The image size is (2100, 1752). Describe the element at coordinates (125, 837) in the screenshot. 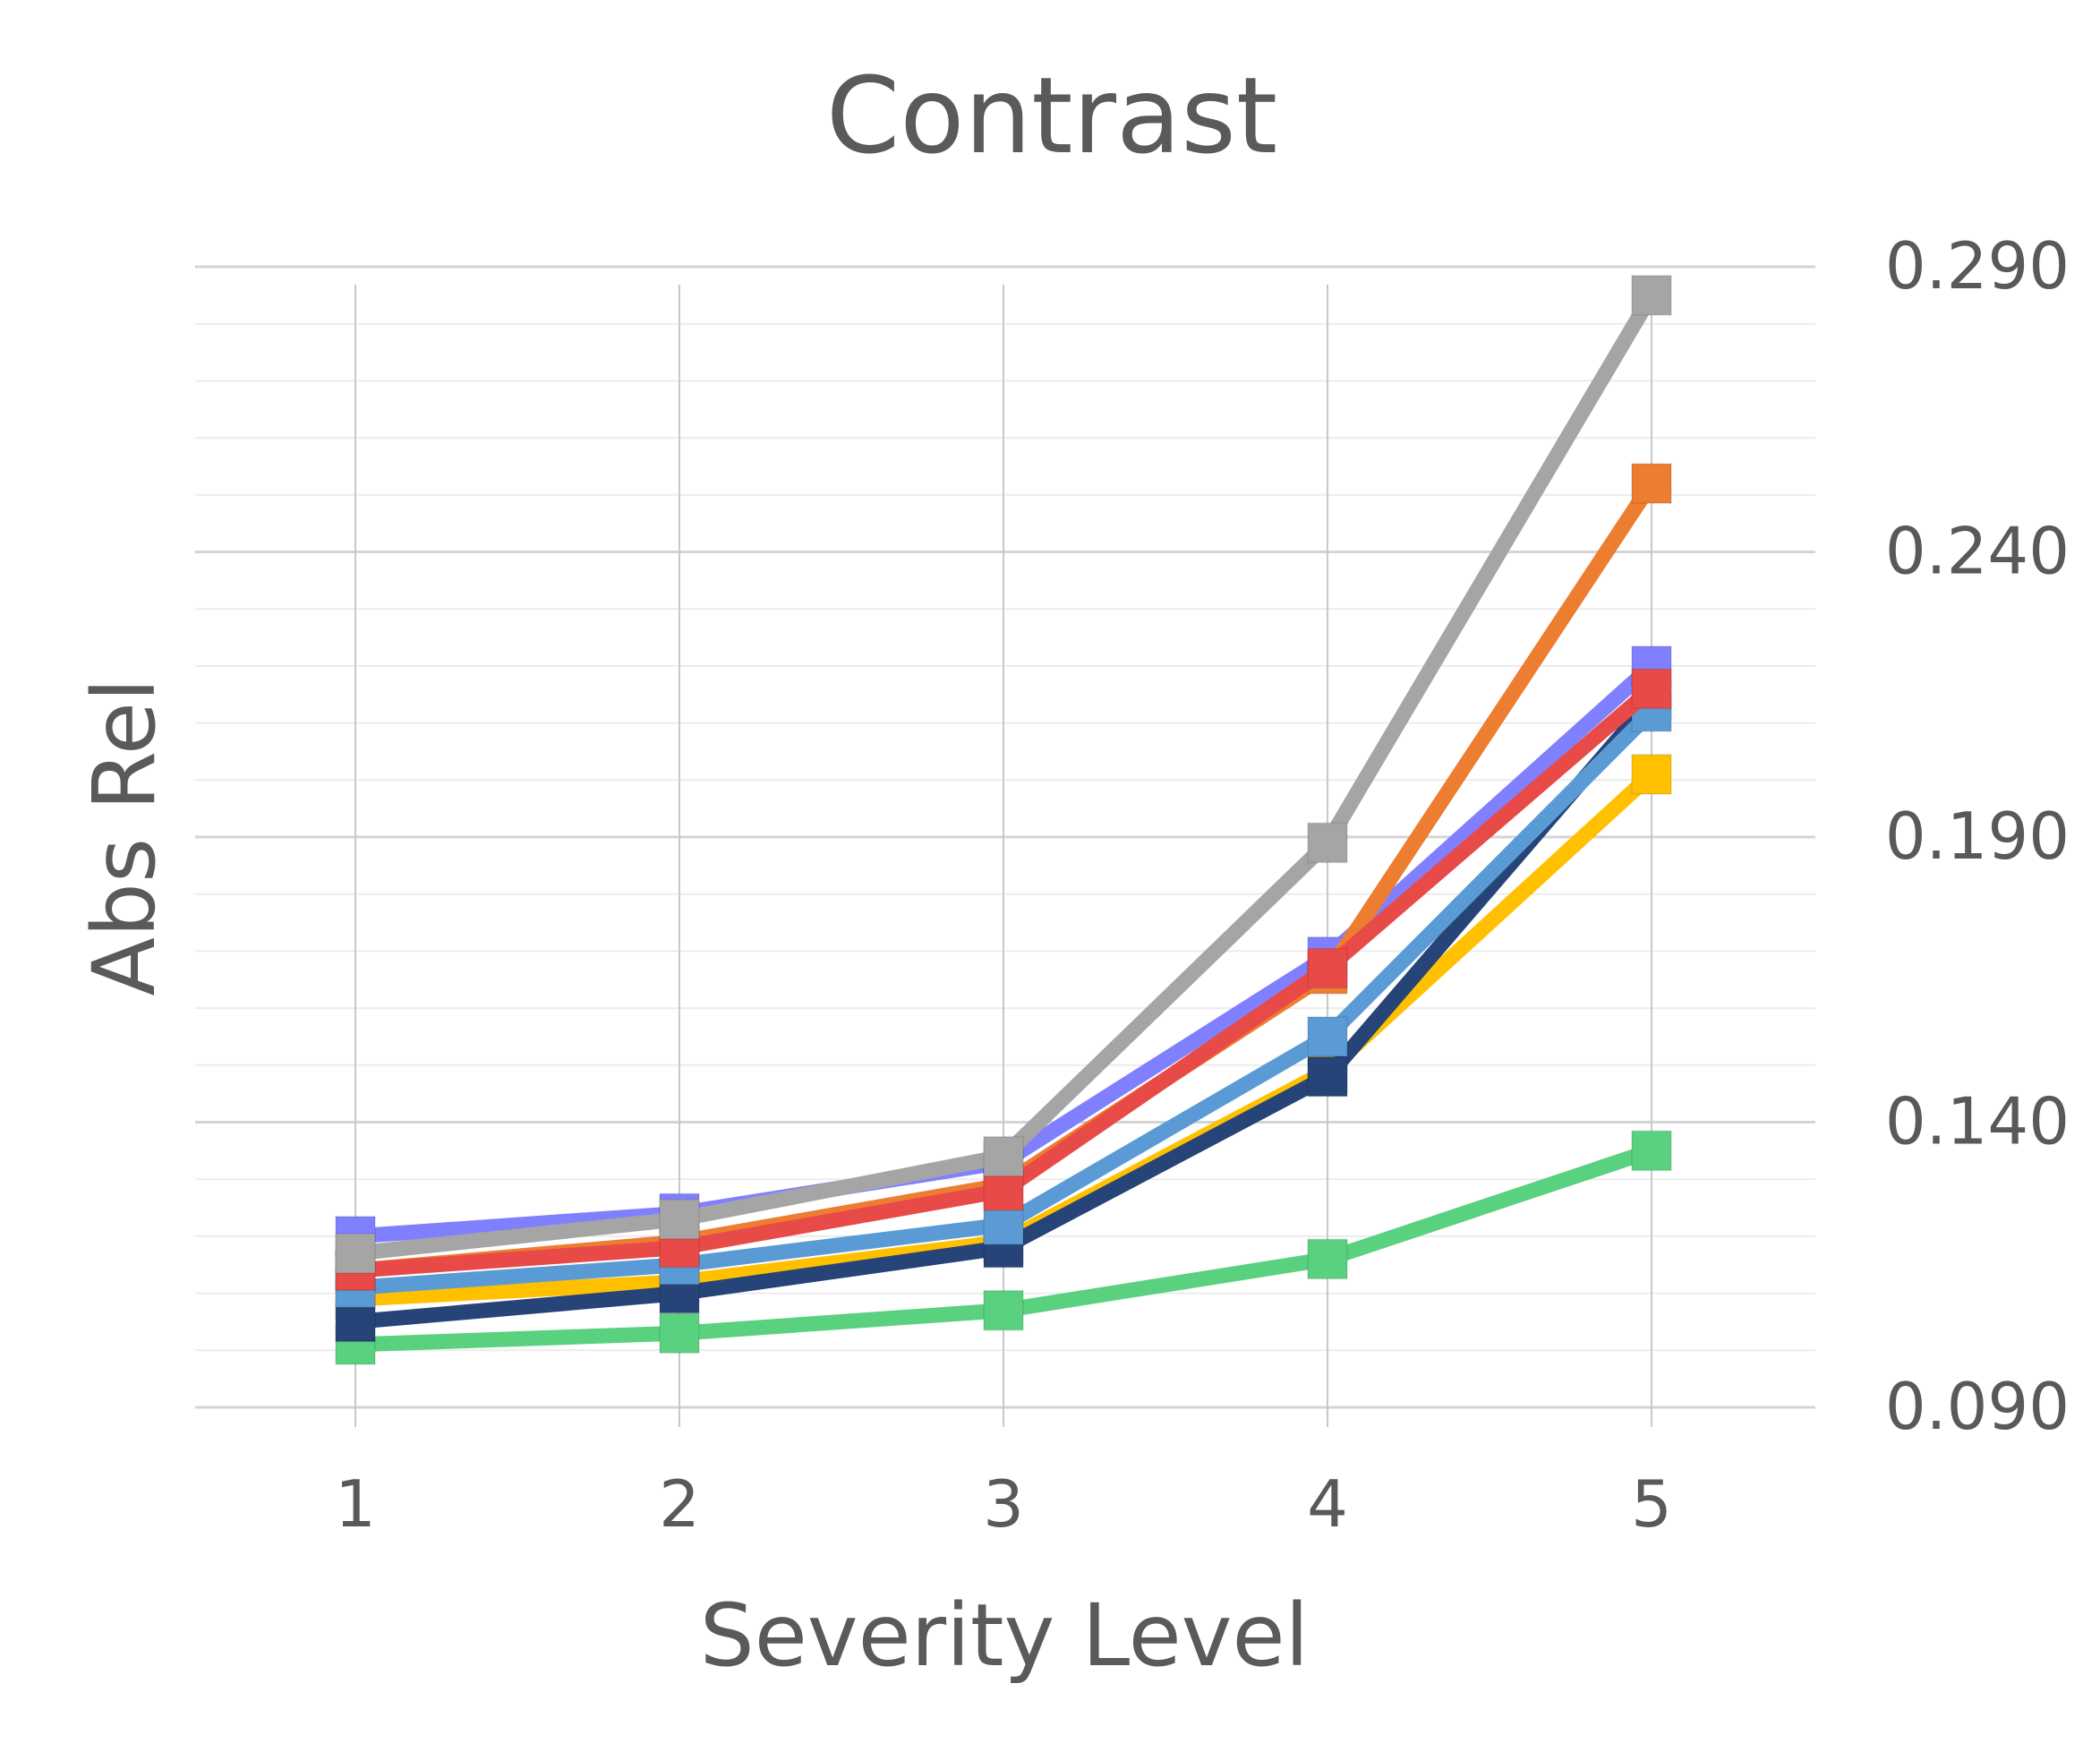

I see `y-axis-title: Abs Rel` at that location.